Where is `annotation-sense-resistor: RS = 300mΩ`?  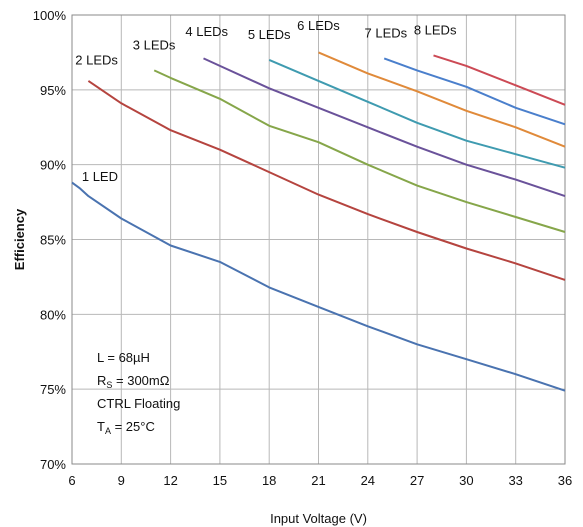
annotation-sense-resistor: RS = 300mΩ is located at coordinates (133, 381).